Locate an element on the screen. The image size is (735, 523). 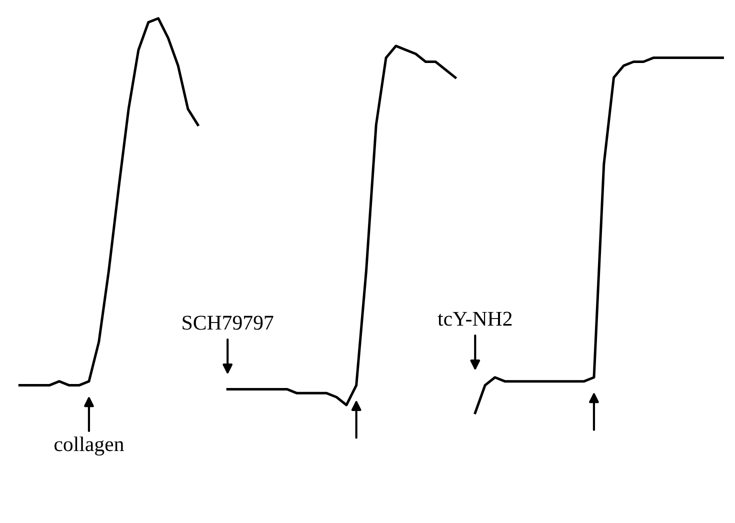
text: collagen is located at coordinates (89, 446).